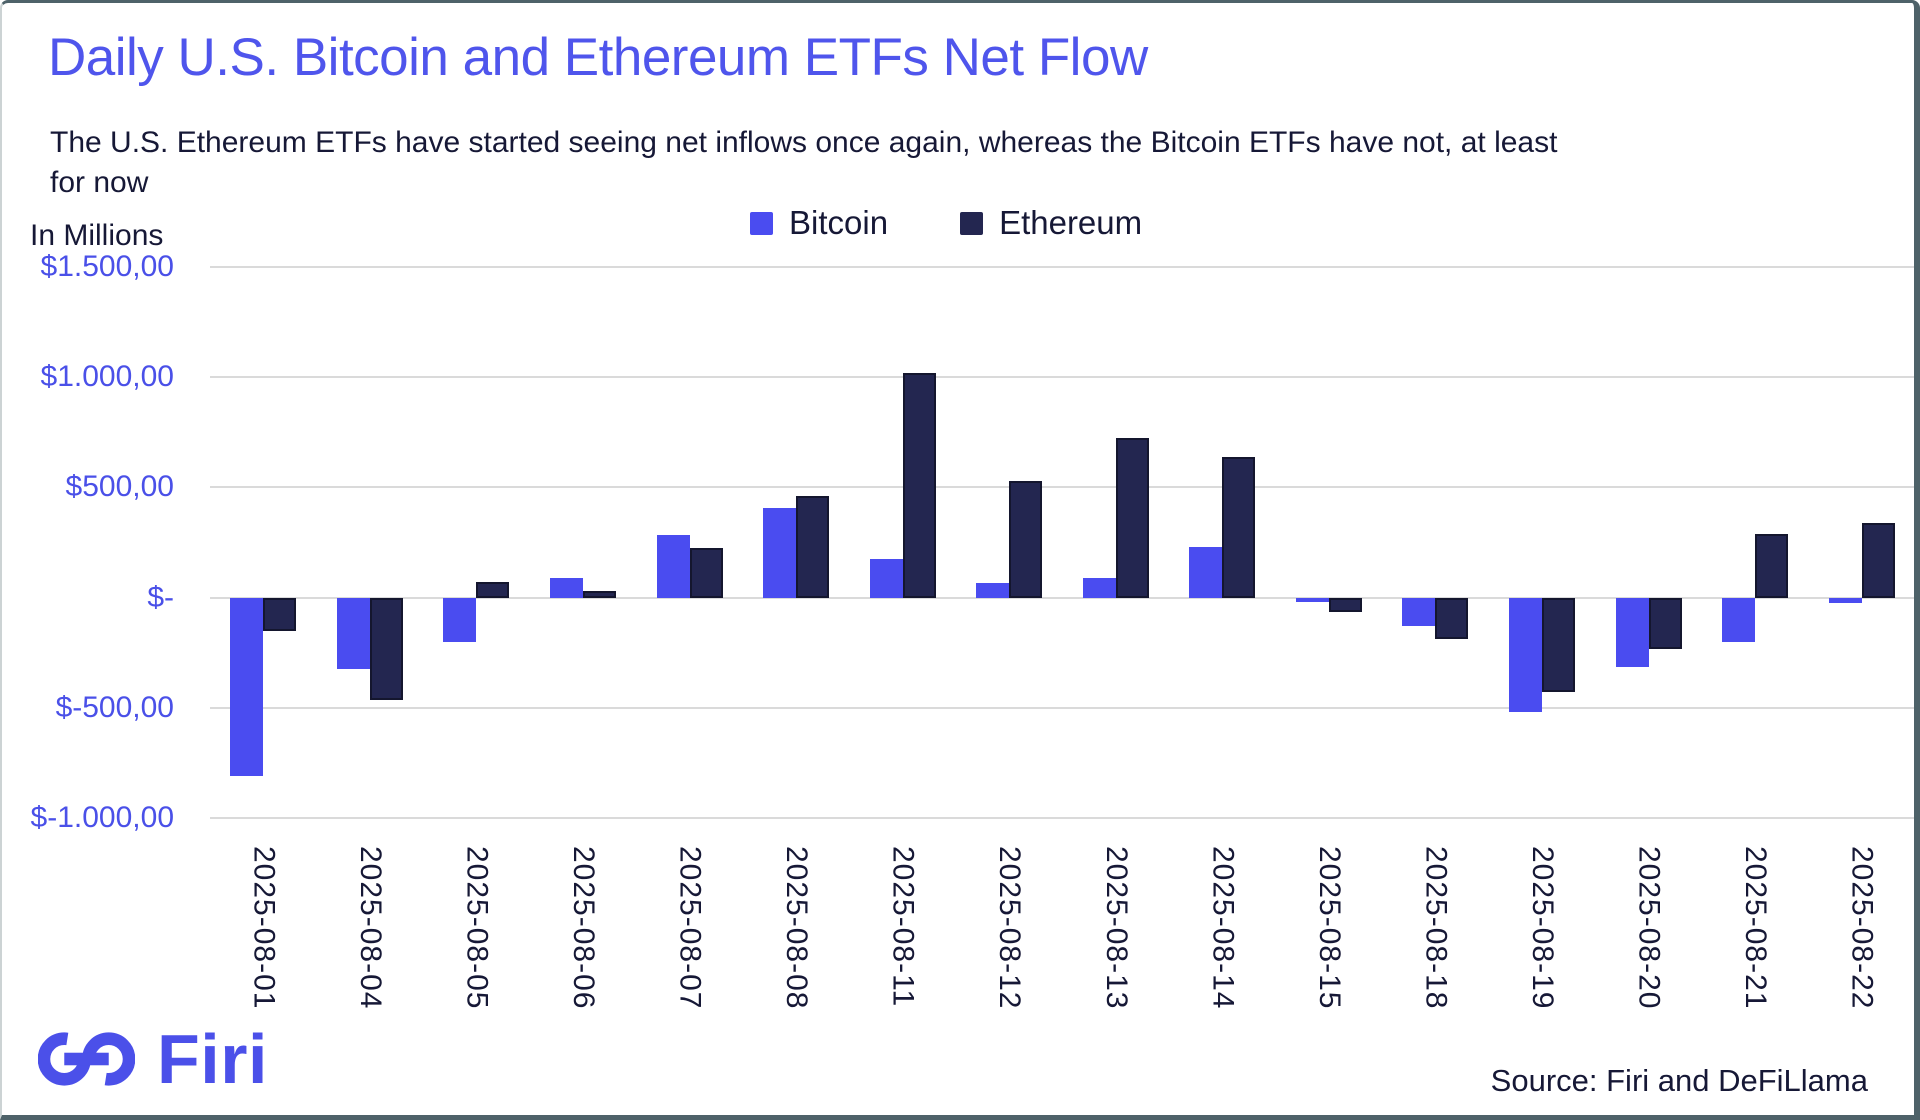  Describe the element at coordinates (839, 222) in the screenshot. I see `legend-label-bitcoin: Bitcoin` at that location.